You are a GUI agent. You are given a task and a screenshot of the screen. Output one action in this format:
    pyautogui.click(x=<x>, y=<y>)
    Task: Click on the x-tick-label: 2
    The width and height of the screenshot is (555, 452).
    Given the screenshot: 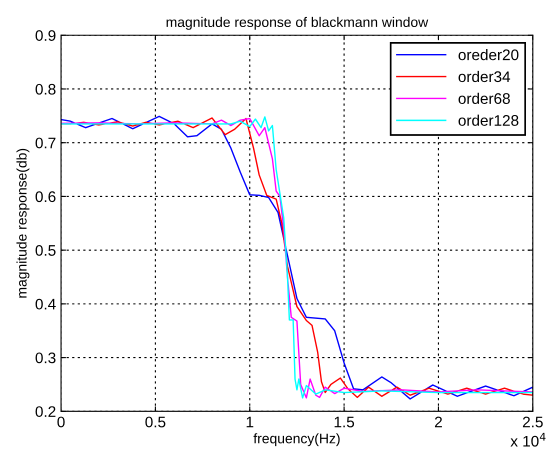 What is the action you would take?
    pyautogui.click(x=438, y=422)
    